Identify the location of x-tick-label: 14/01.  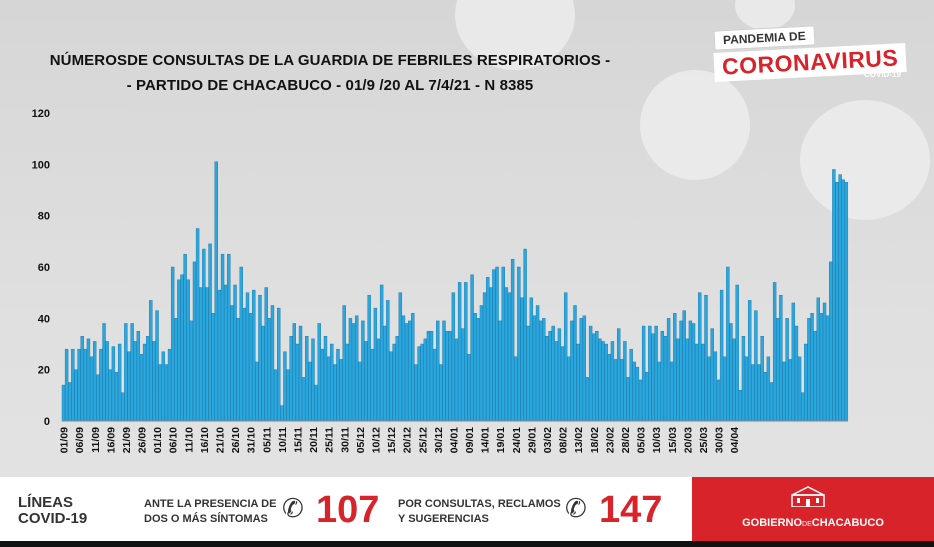
(486, 440).